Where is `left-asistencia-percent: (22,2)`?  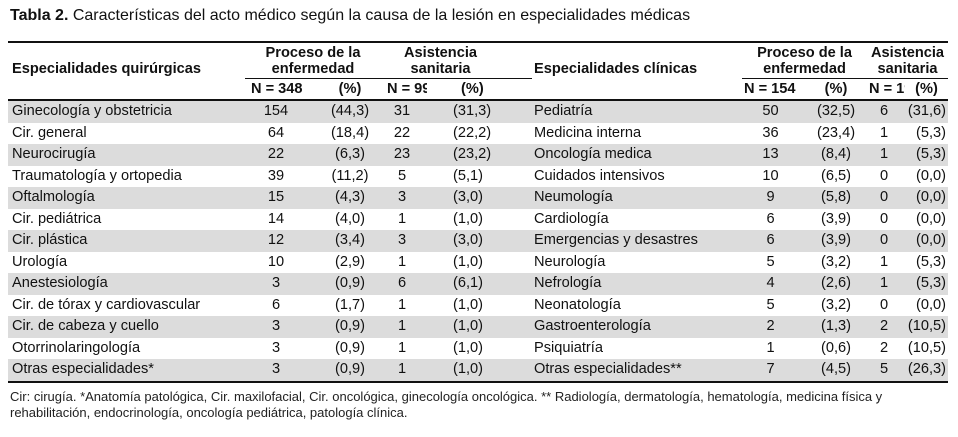 left-asistencia-percent: (22,2) is located at coordinates (472, 132).